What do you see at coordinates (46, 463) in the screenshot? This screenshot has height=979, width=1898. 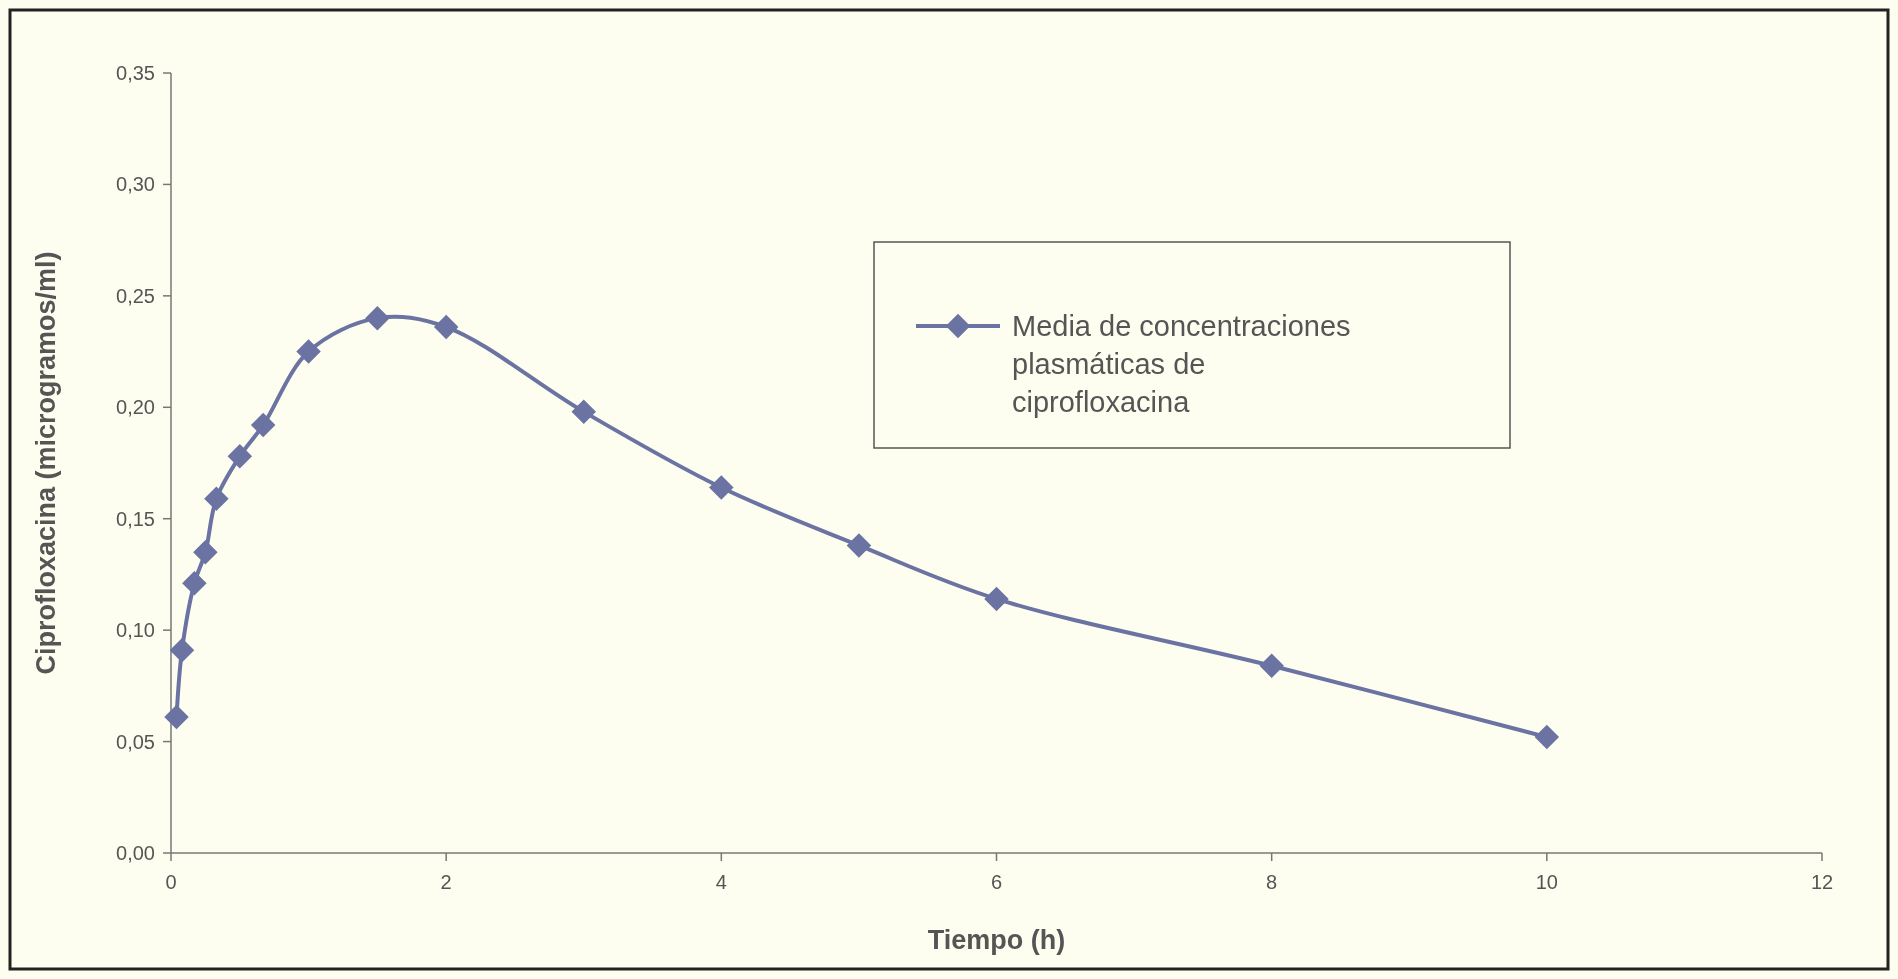 I see `y-axis-title: Ciprofloxacina (microgramos/ml)` at bounding box center [46, 463].